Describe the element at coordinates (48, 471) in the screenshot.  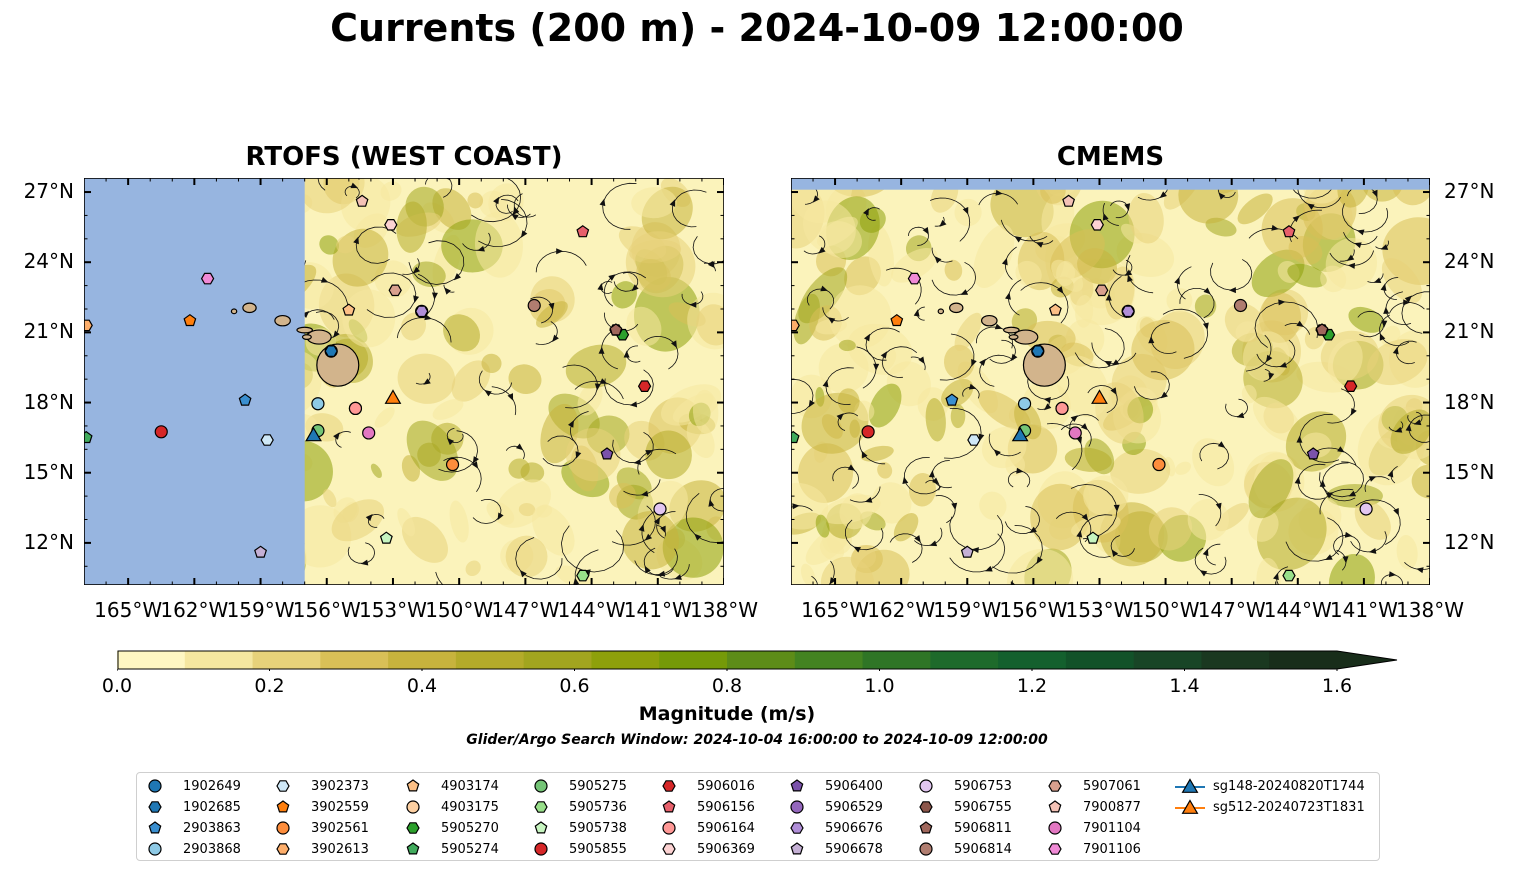
I see `lat-tick-label: 15°N` at that location.